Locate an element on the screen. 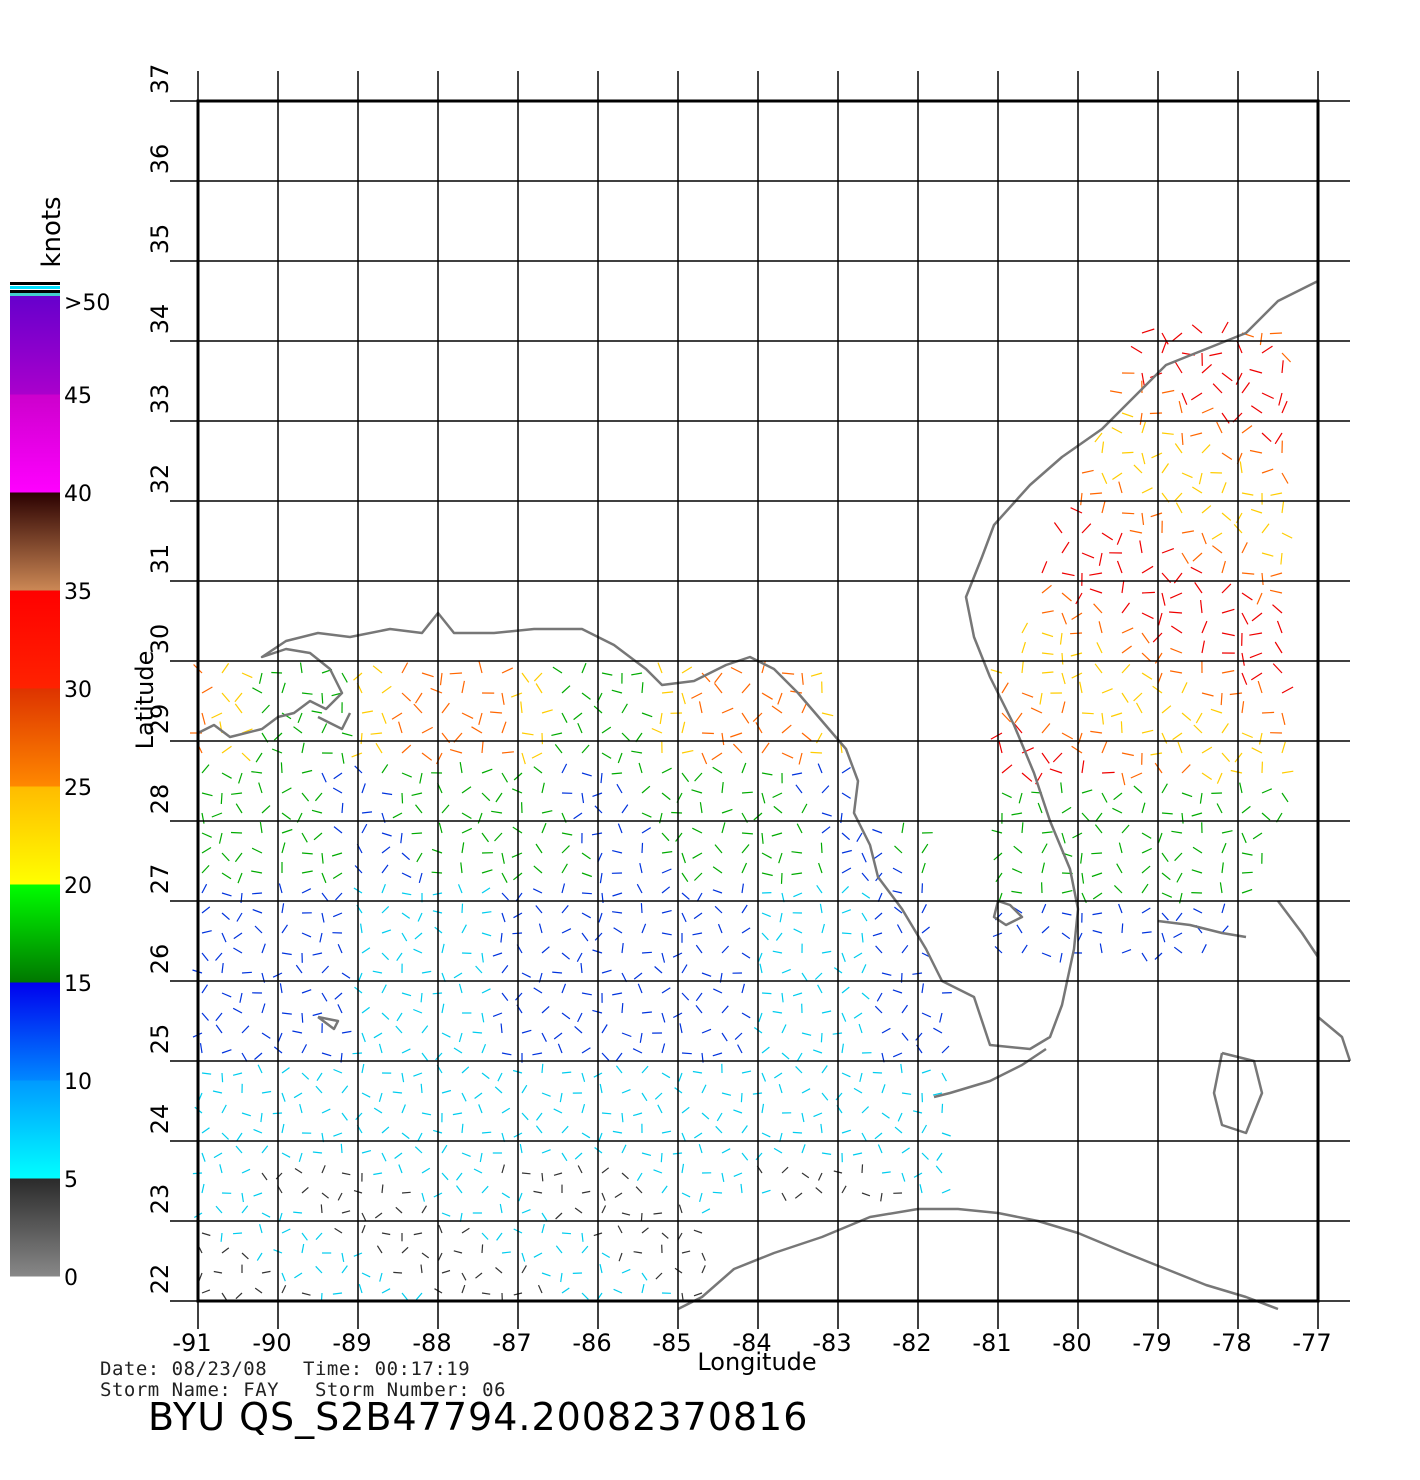 The image size is (1420, 1480). colorbar-overflow-stripe is located at coordinates (35, 283).